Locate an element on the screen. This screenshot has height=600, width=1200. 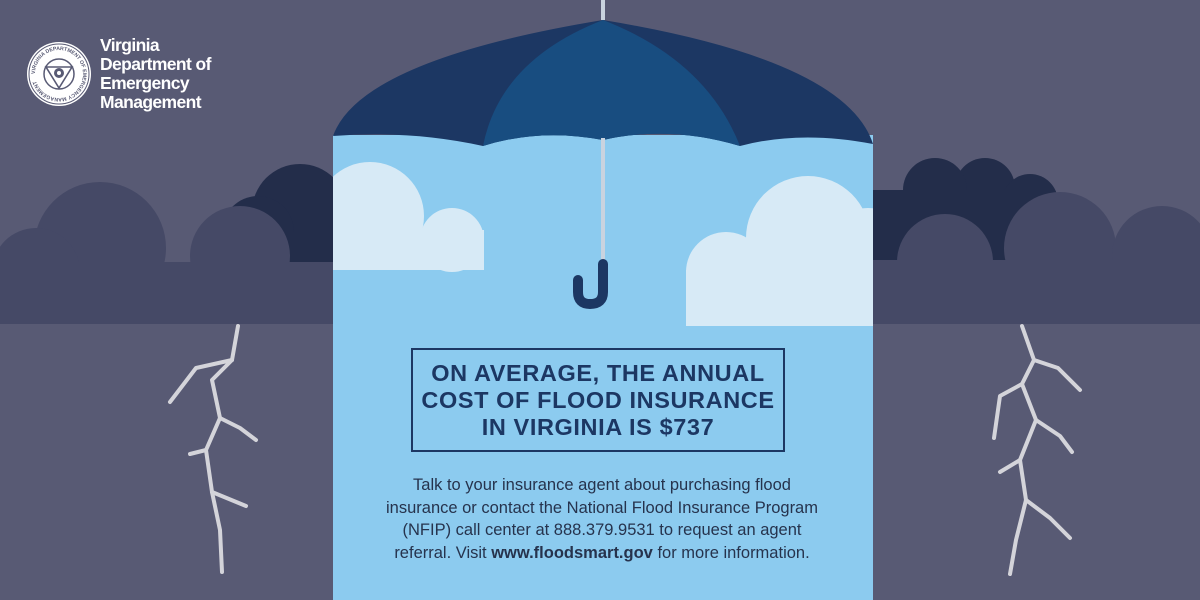
body-line-start: referral. Visit is located at coordinates (443, 552).